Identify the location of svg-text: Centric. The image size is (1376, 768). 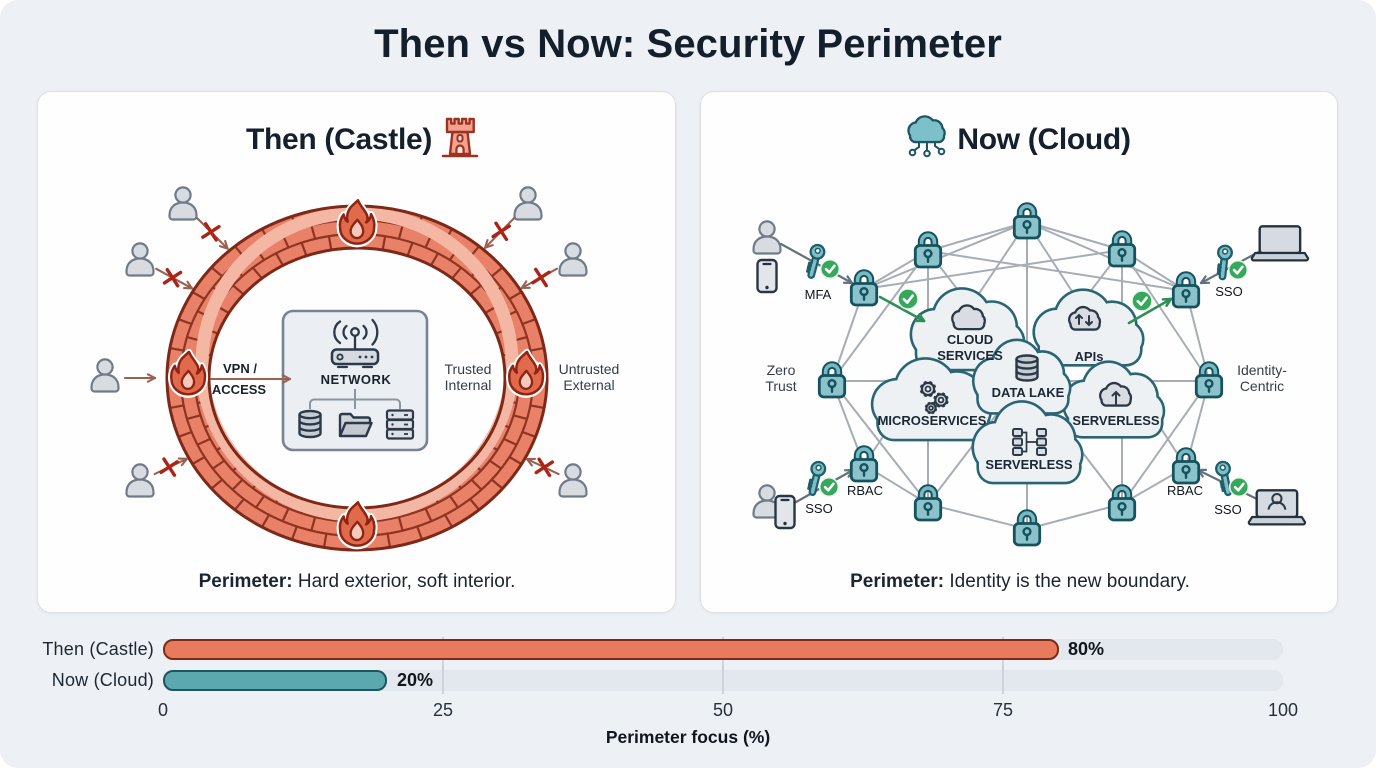
(1262, 386).